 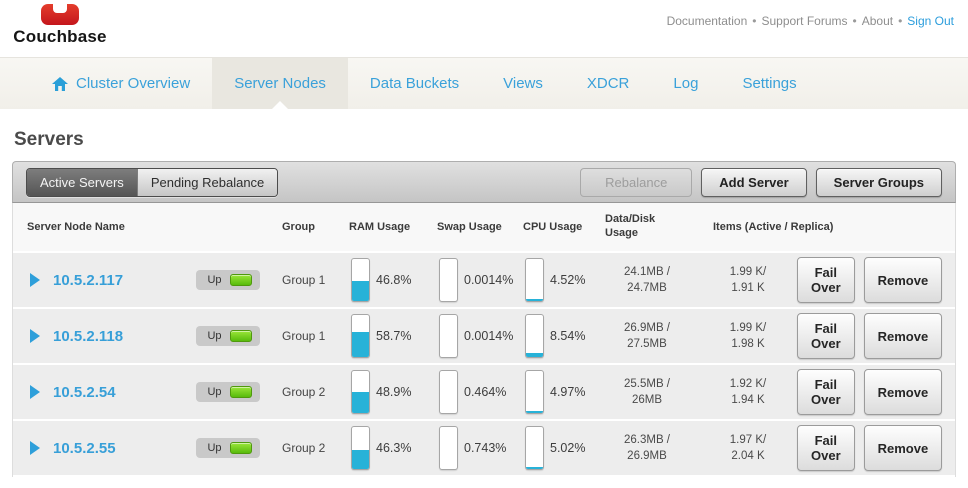 What do you see at coordinates (568, 336) in the screenshot?
I see `cpu-usage-value: 8.54%` at bounding box center [568, 336].